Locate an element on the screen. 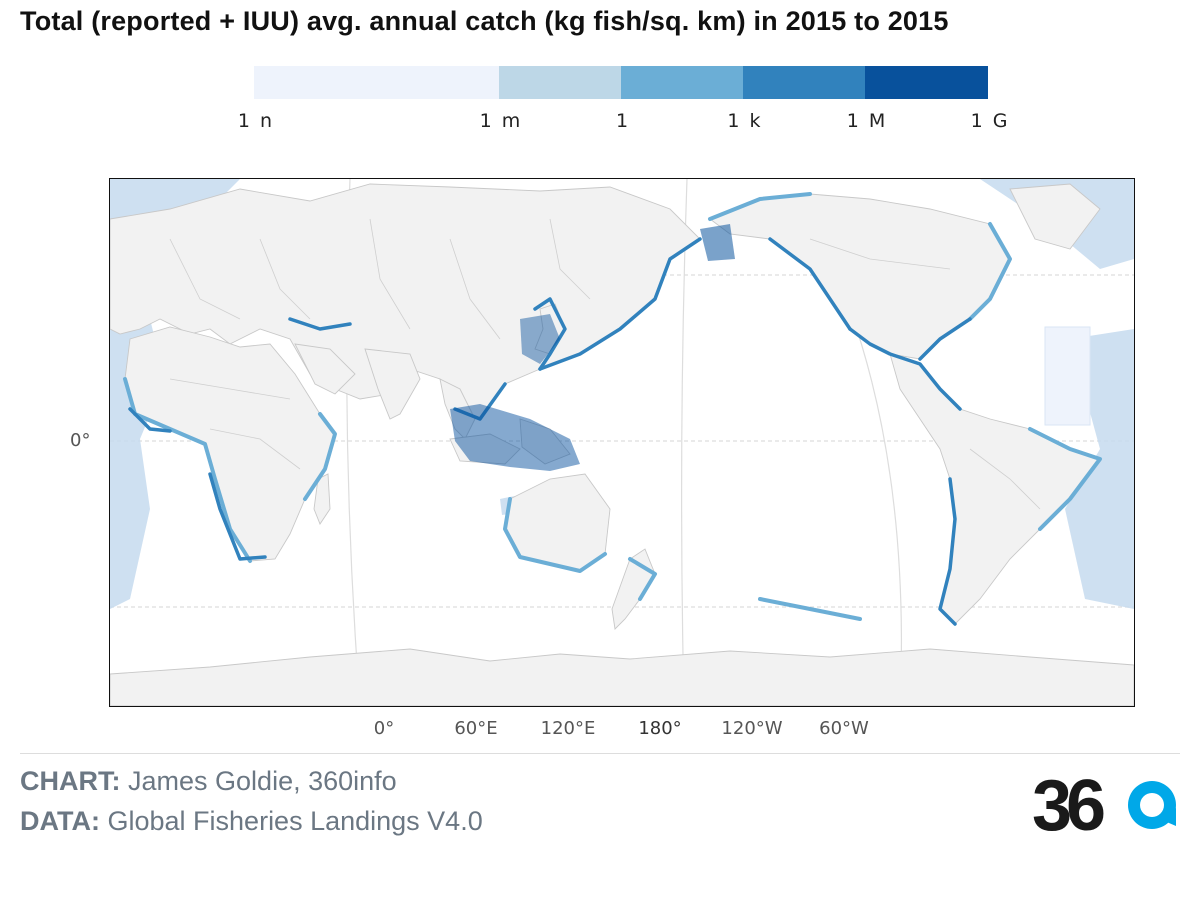 The height and width of the screenshot is (900, 1200). legend-color-bar is located at coordinates (621, 82).